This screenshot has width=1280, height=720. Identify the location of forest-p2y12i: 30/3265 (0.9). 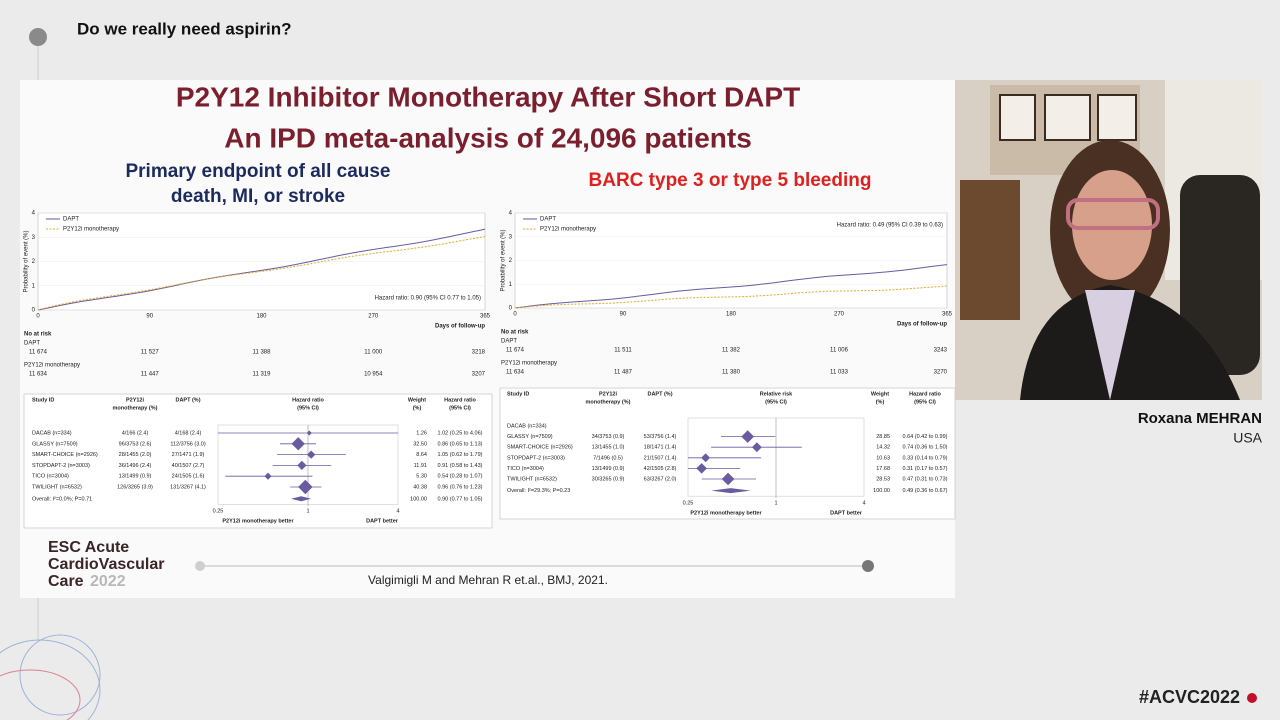
(608, 479).